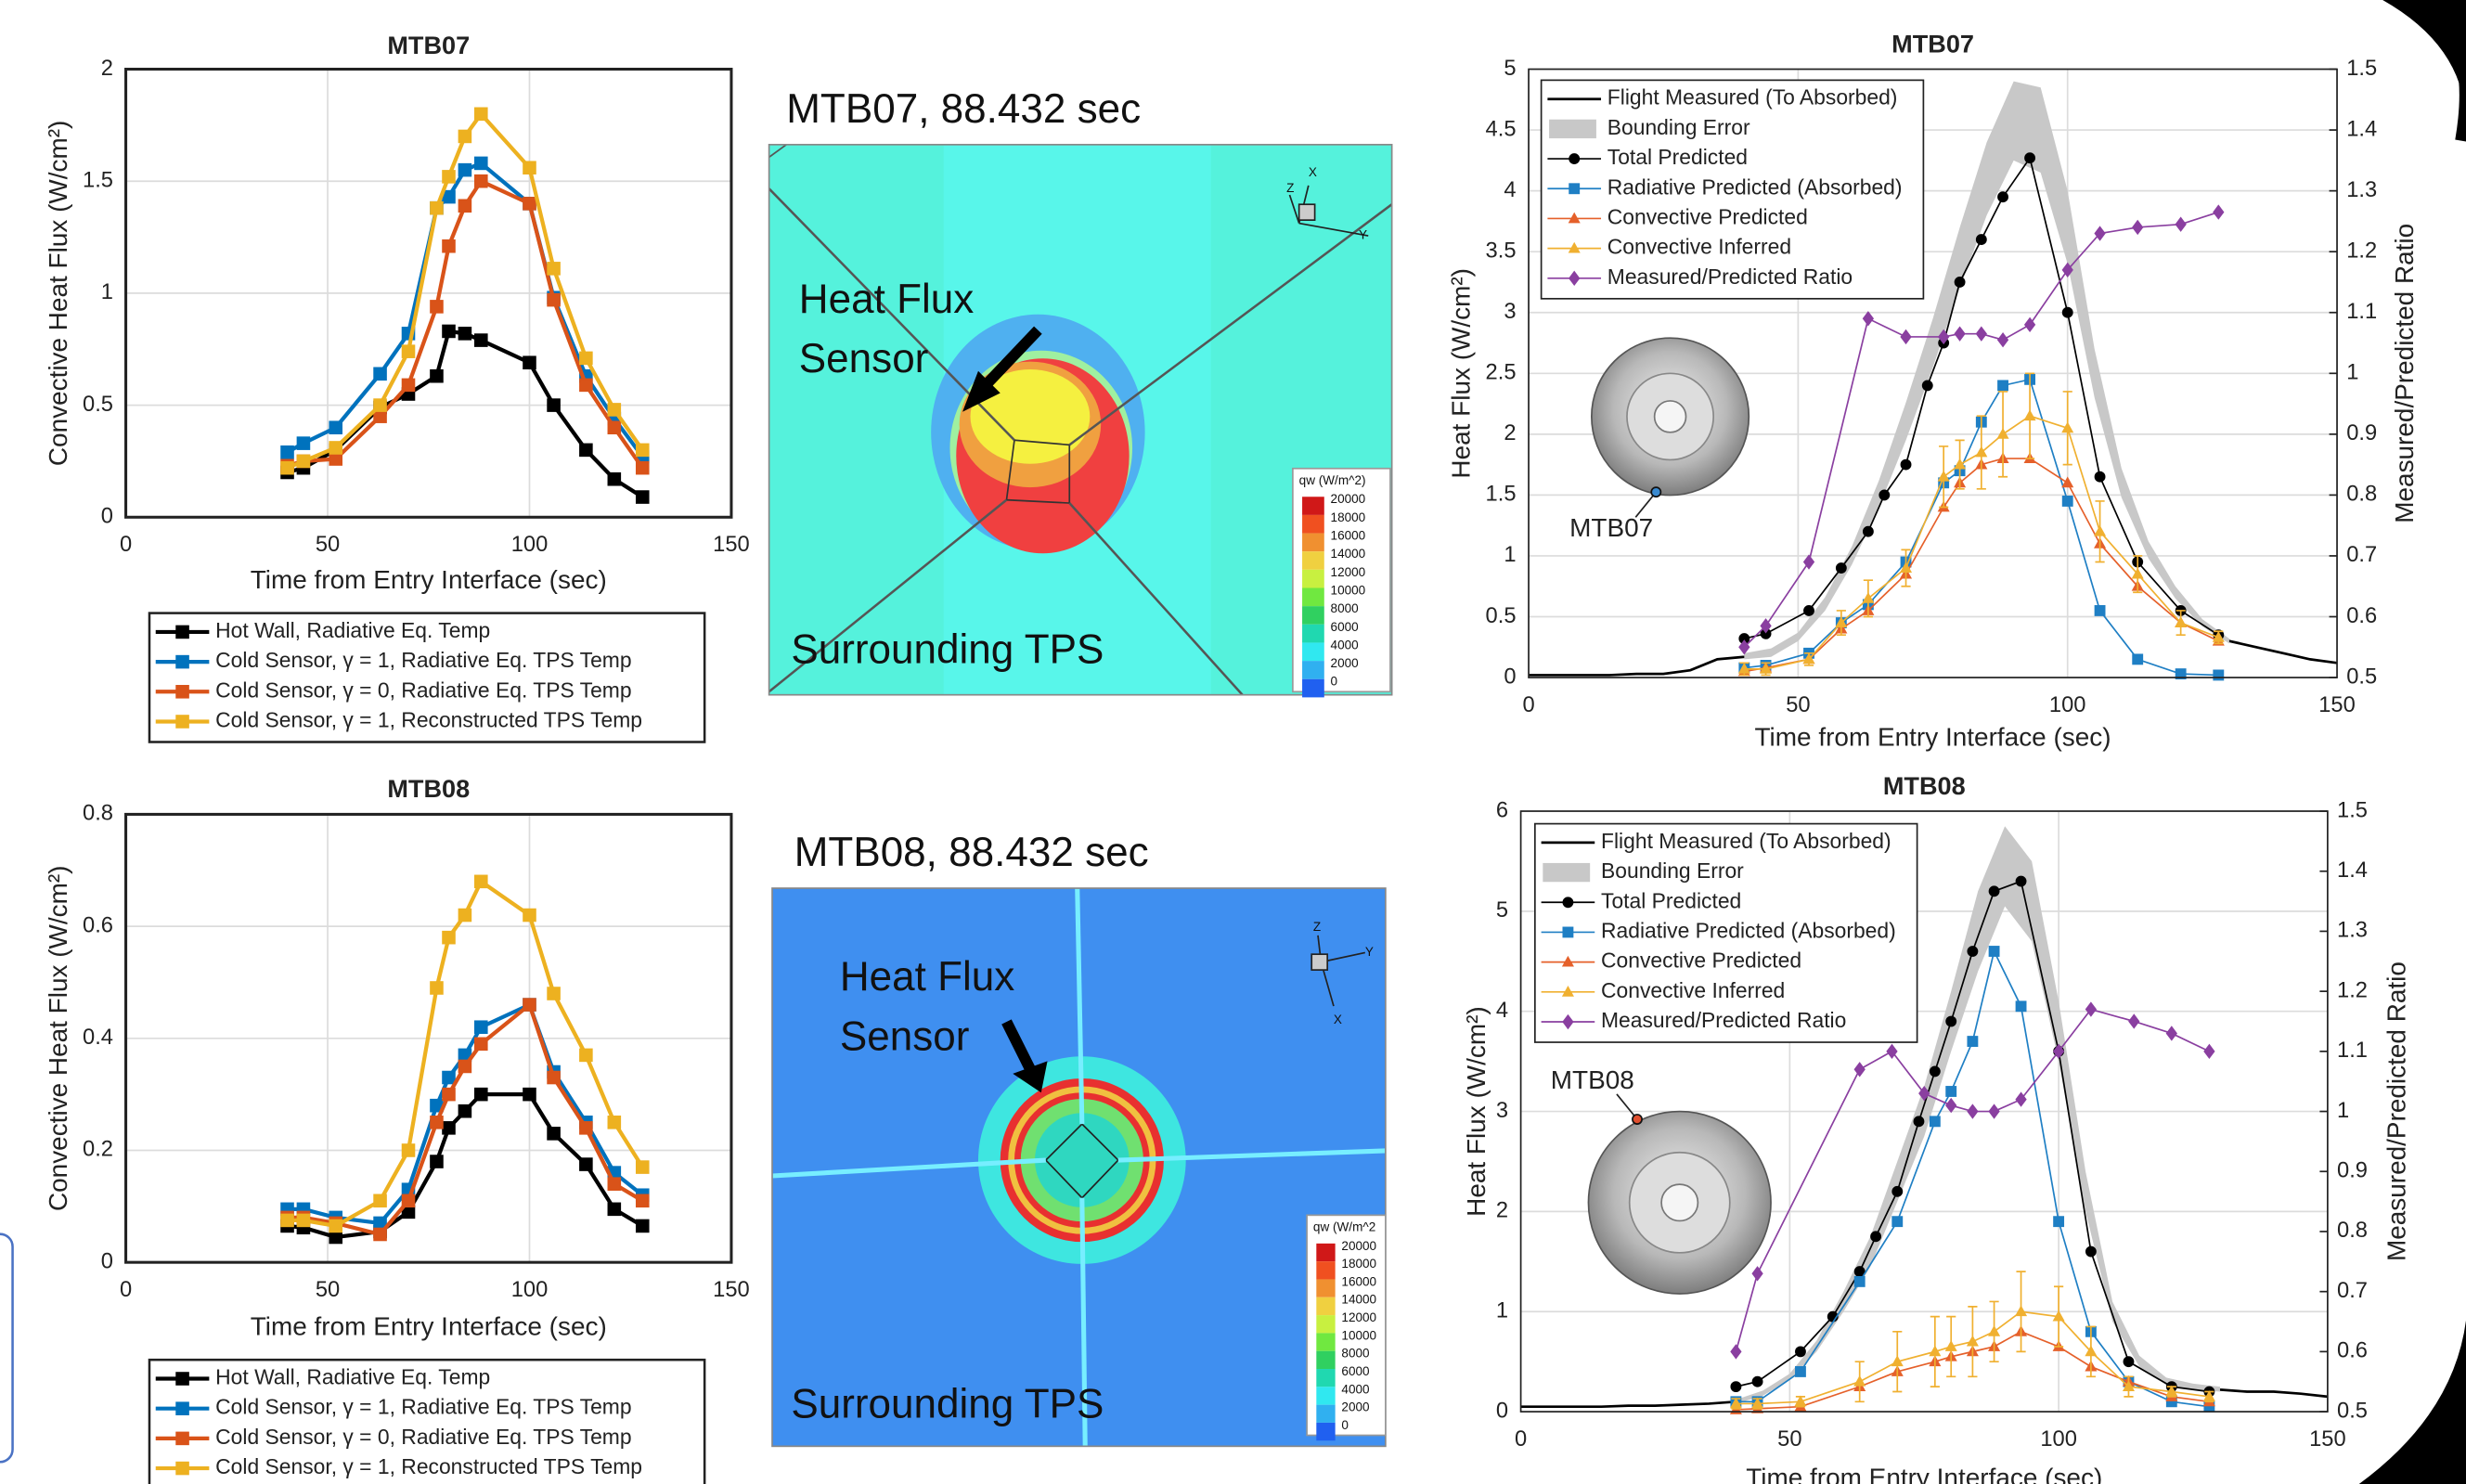  I want to click on capsule-image, so click(1670, 417).